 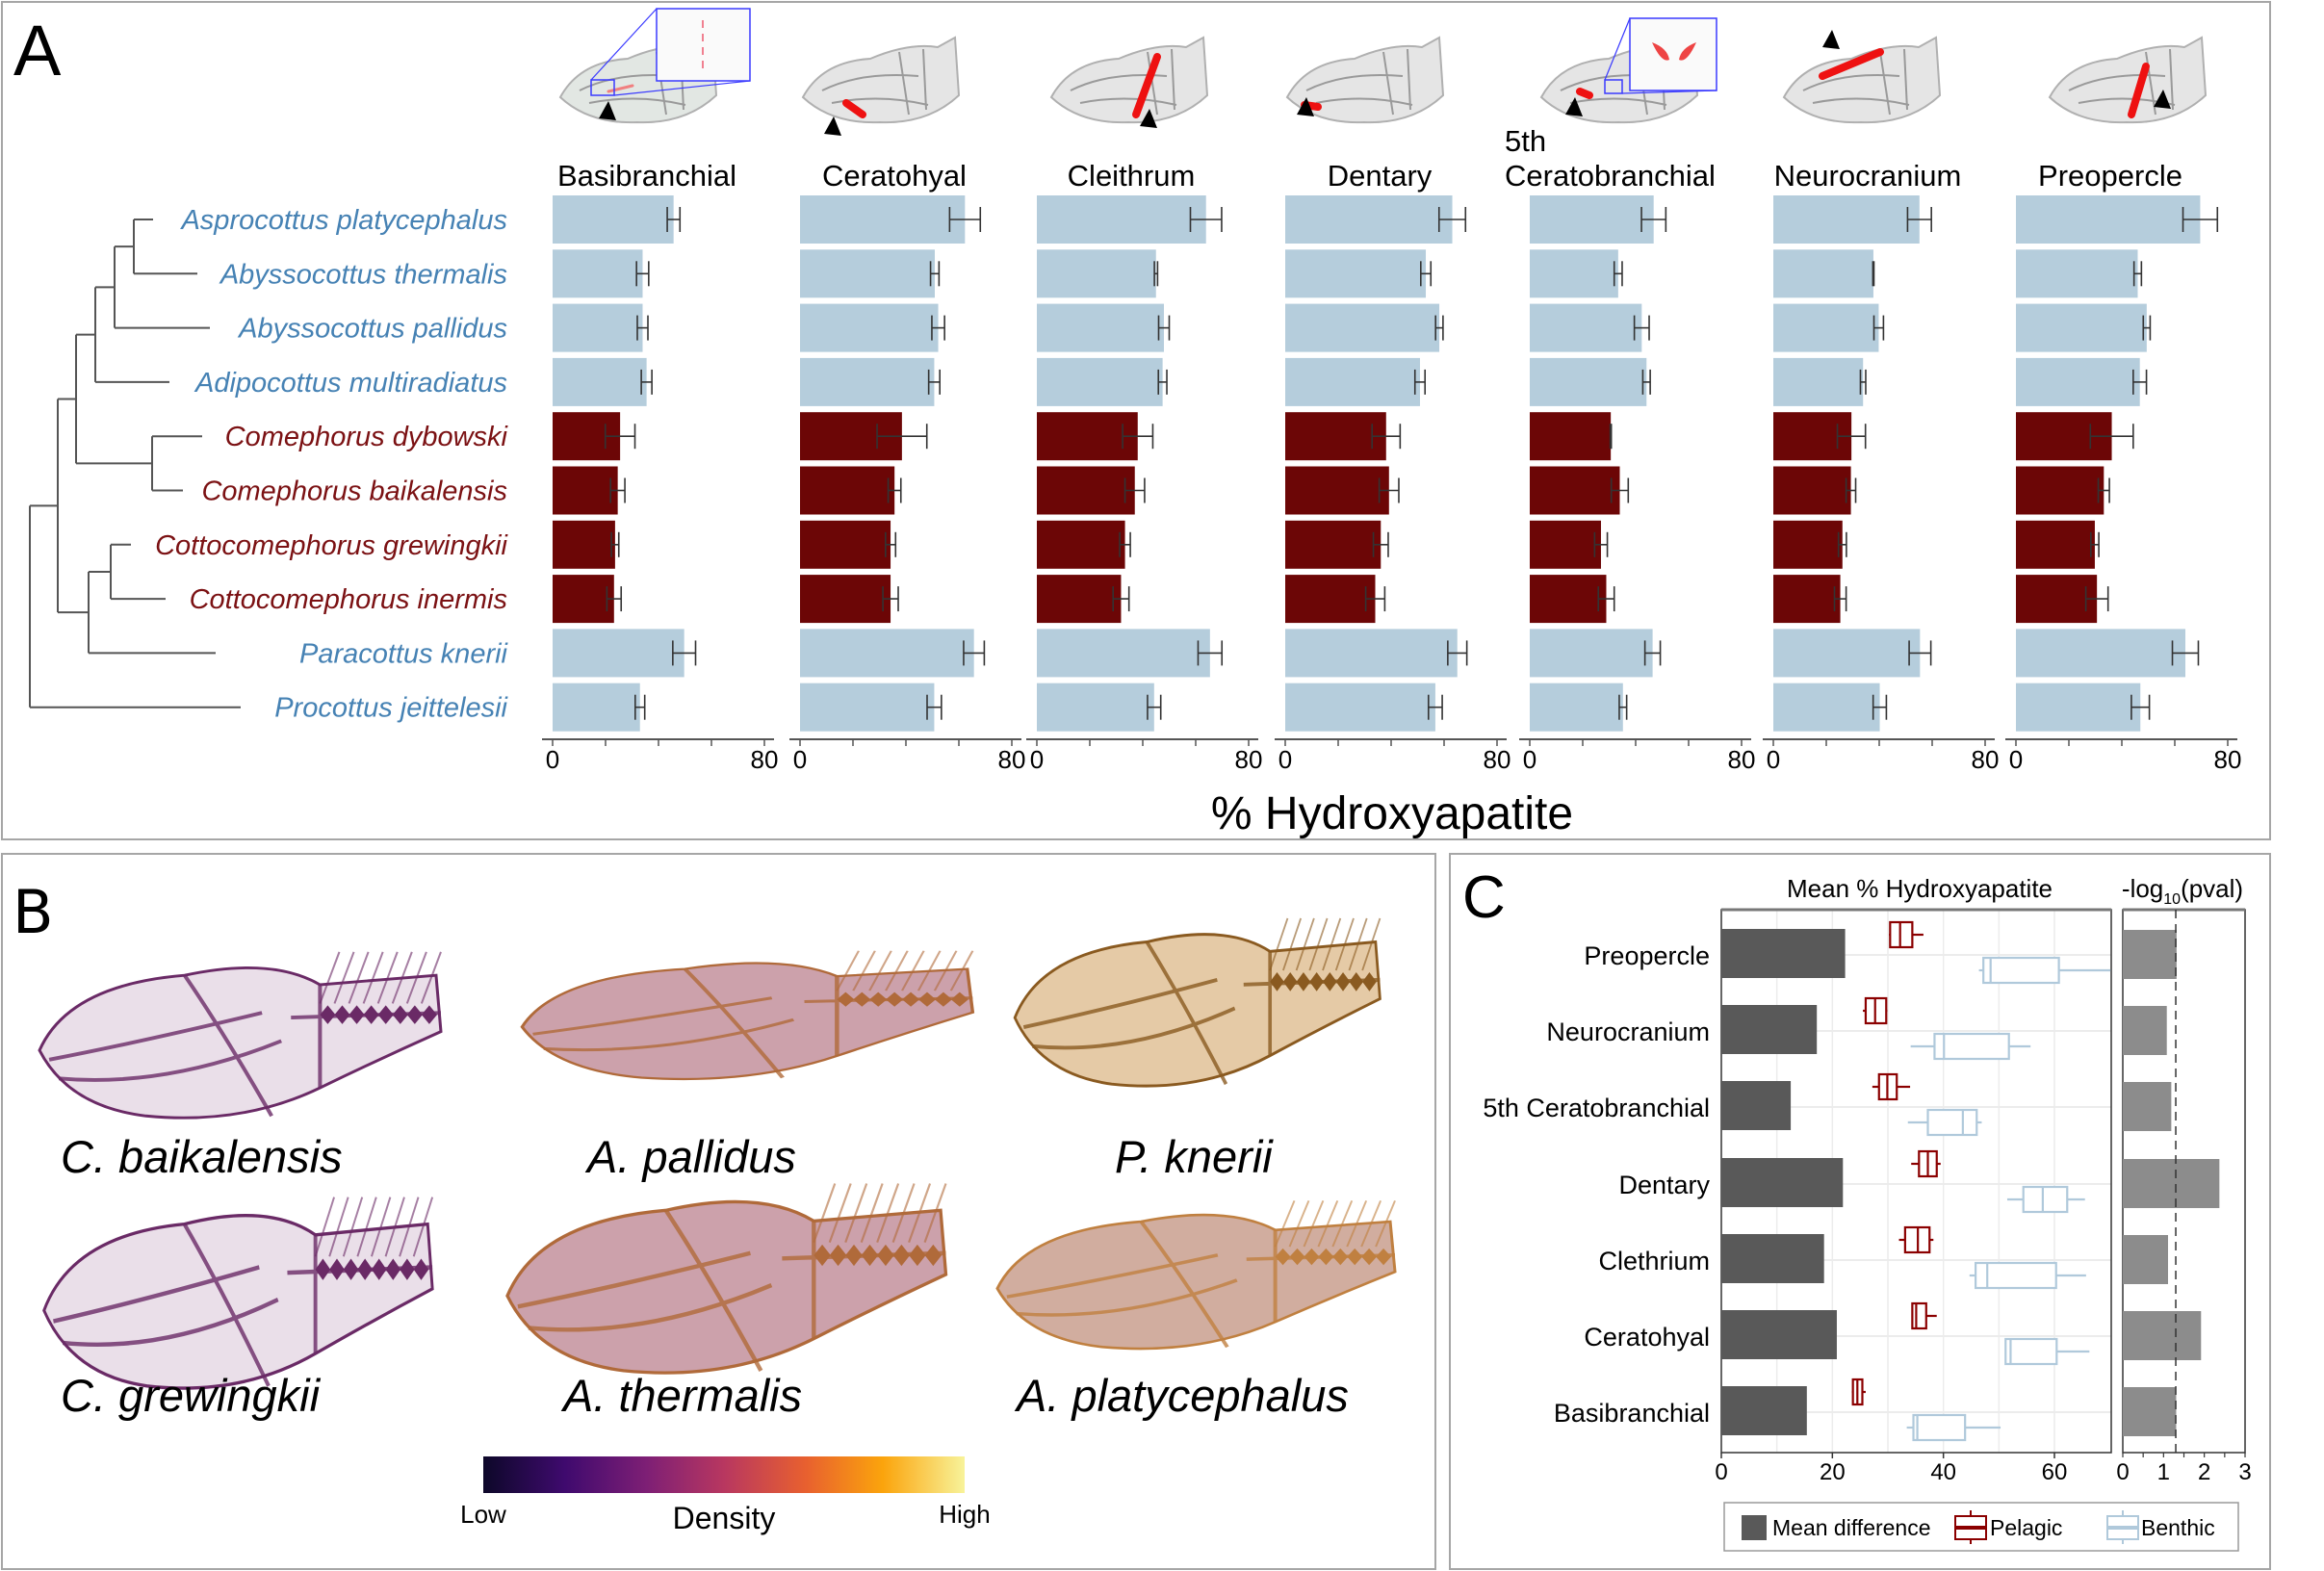 I want to click on mean-difference-bar, so click(x=1772, y=1258).